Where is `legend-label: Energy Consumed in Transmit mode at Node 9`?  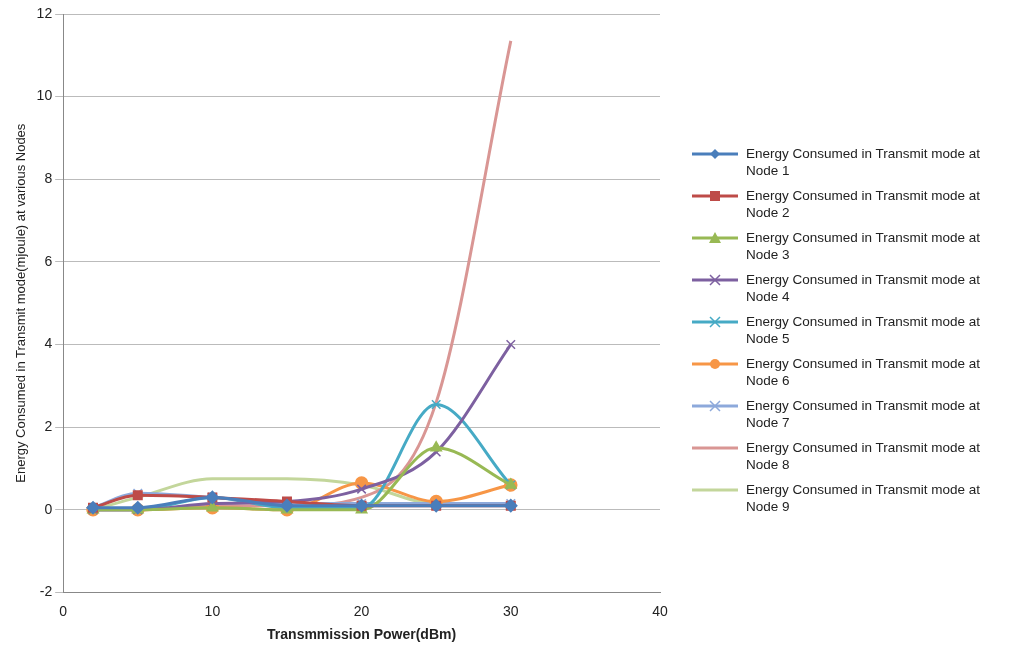
legend-label: Energy Consumed in Transmit mode at Node 9 is located at coordinates (864, 498).